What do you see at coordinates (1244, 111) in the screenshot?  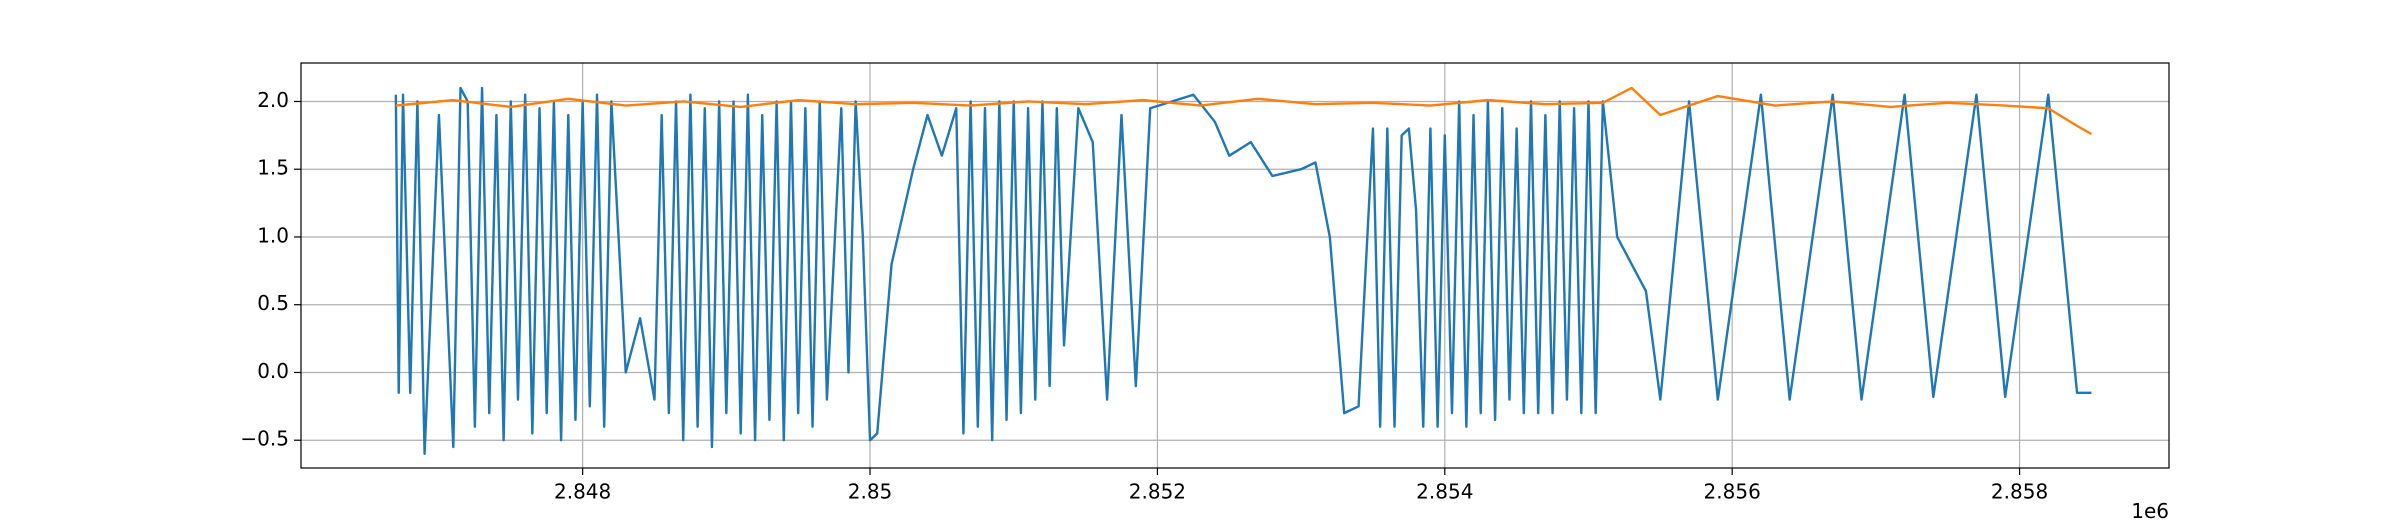 I see `series-line` at bounding box center [1244, 111].